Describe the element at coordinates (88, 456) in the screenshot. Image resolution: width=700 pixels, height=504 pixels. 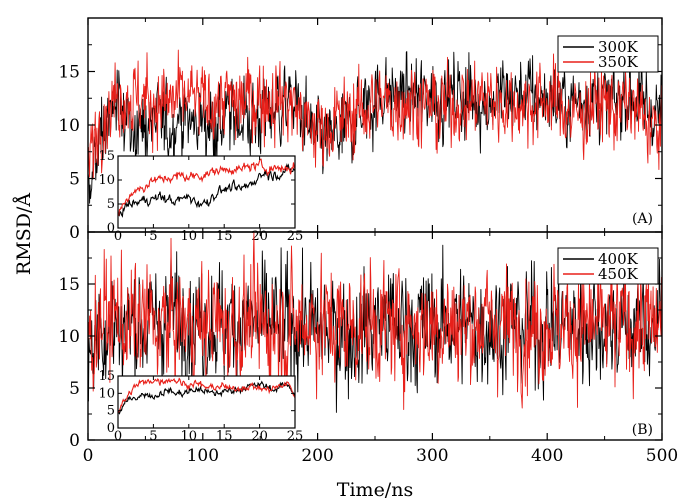
I see `x-tick-label: 0` at that location.